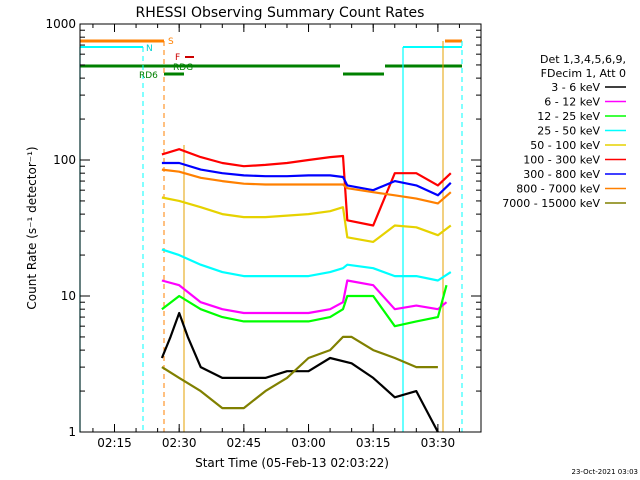 The width and height of the screenshot is (640, 480). What do you see at coordinates (605, 472) in the screenshot?
I see `timestamp: 23-Oct-2021 03:03` at bounding box center [605, 472].